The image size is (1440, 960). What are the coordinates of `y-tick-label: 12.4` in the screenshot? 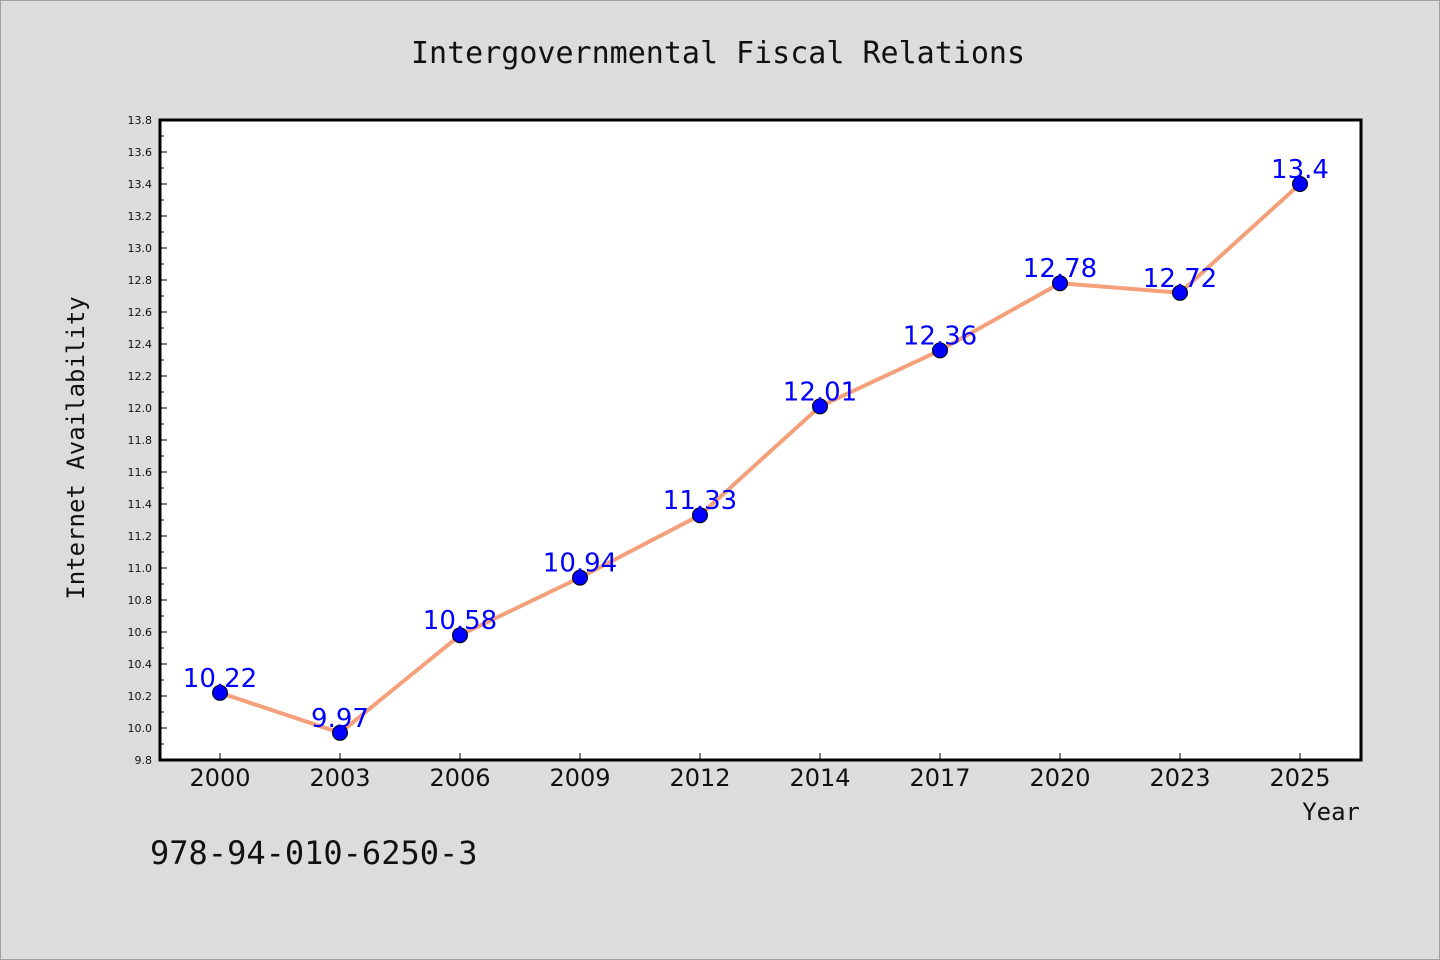 It's located at (140, 344).